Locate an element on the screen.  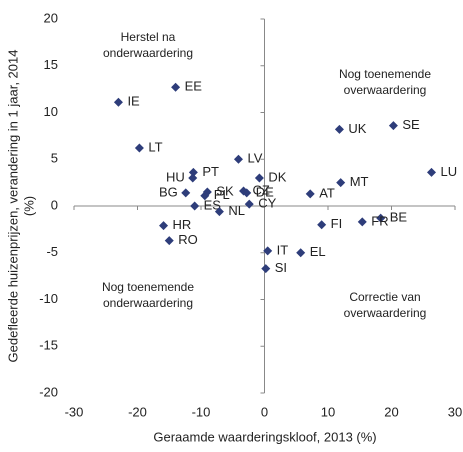
x-tick-label: -10 is located at coordinates (201, 411).